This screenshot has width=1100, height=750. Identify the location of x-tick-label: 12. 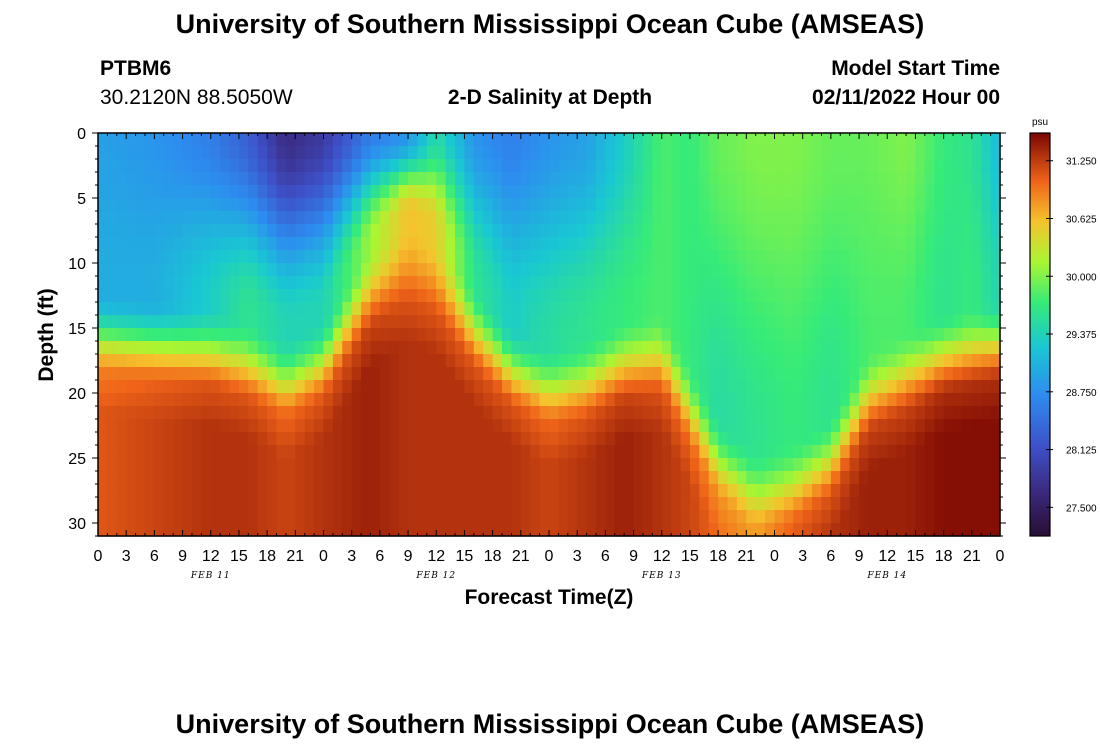
(887, 556).